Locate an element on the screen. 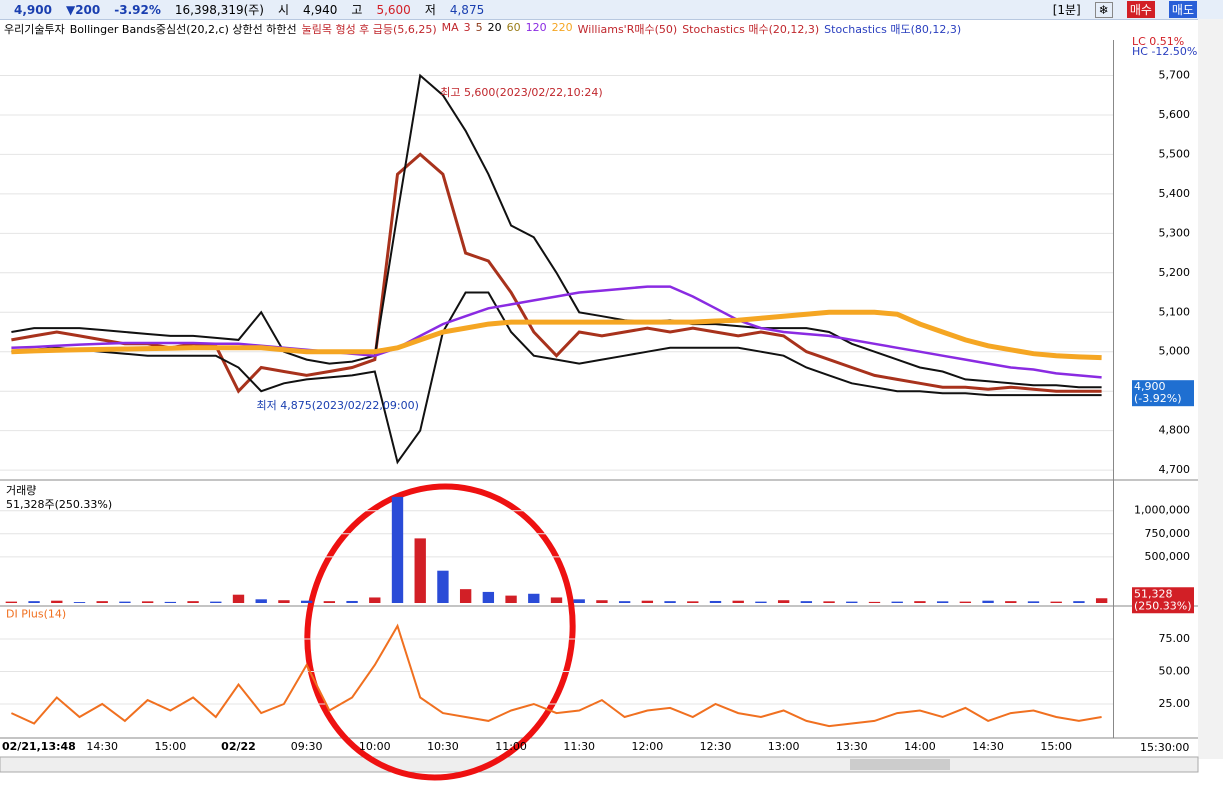 Image resolution: width=1223 pixels, height=786 pixels. x-tick-label: 15:00 is located at coordinates (1056, 746).